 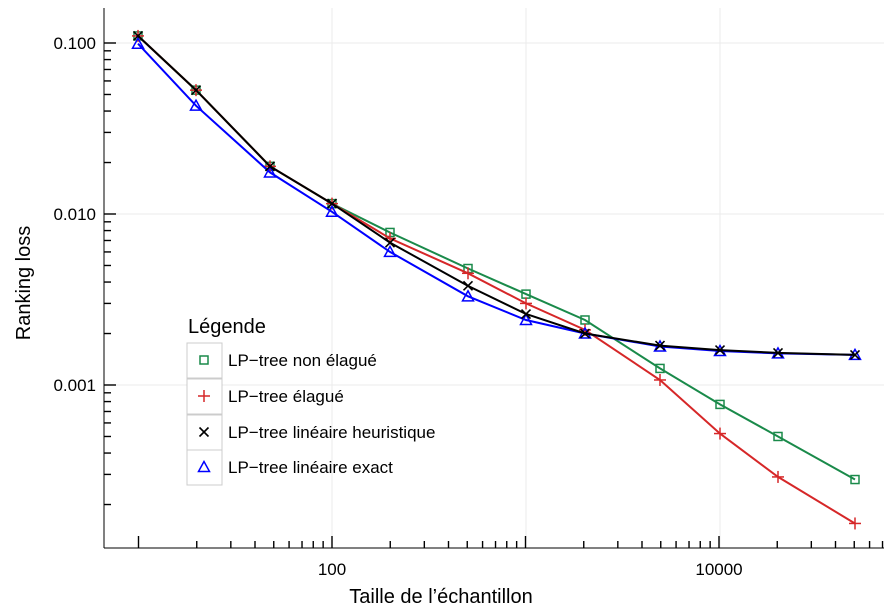 What do you see at coordinates (310, 467) in the screenshot?
I see `legend-label: LP−tree linéaire exact` at bounding box center [310, 467].